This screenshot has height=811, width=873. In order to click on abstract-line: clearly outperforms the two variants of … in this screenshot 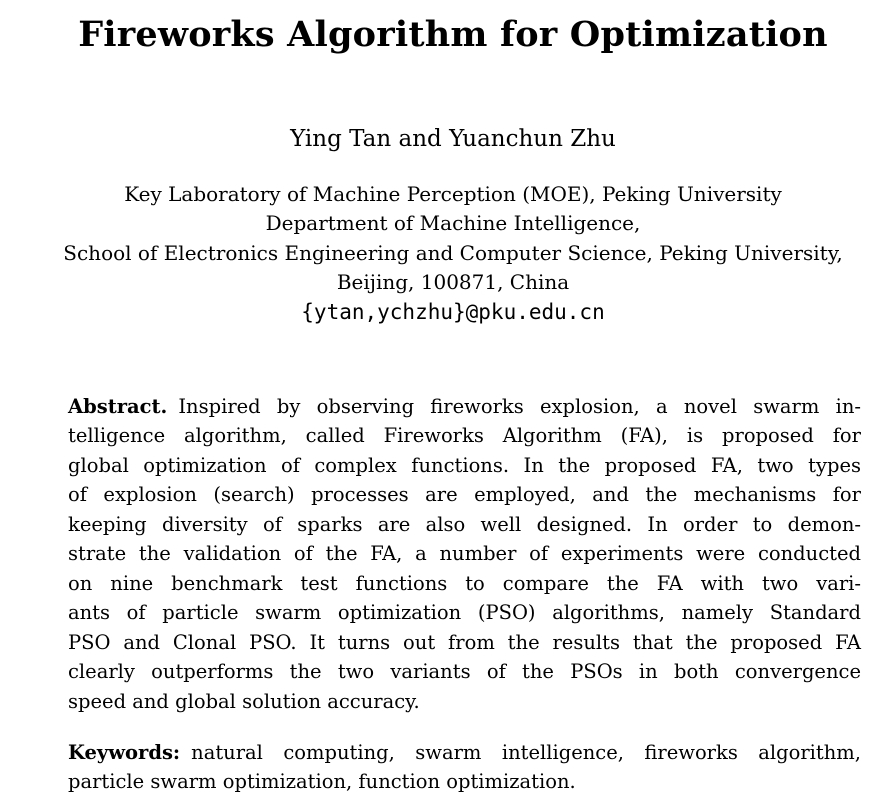, I will do `click(464, 672)`.